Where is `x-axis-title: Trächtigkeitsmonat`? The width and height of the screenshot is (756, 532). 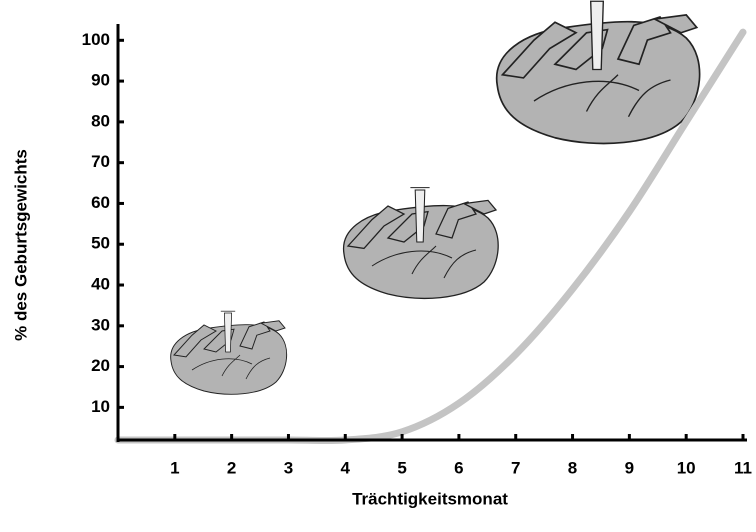
x-axis-title: Trächtigkeitsmonat is located at coordinates (430, 498).